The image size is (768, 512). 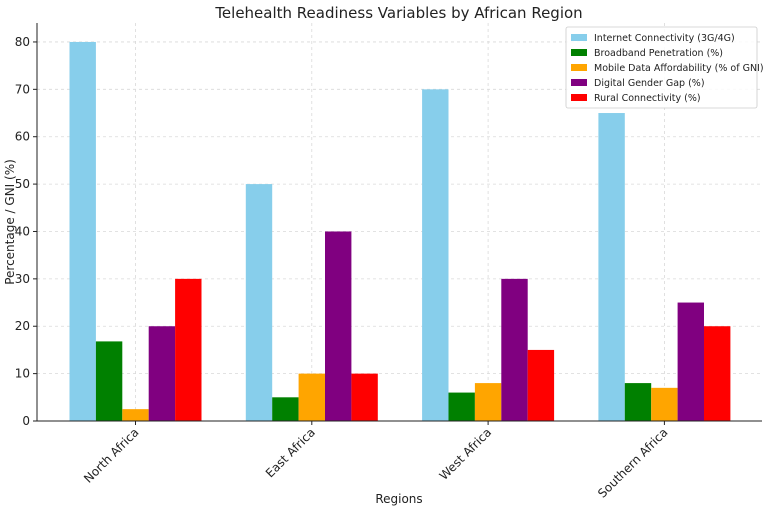 What do you see at coordinates (679, 68) in the screenshot?
I see `legend-label: Mobile Data Affordability (% of GNI)` at bounding box center [679, 68].